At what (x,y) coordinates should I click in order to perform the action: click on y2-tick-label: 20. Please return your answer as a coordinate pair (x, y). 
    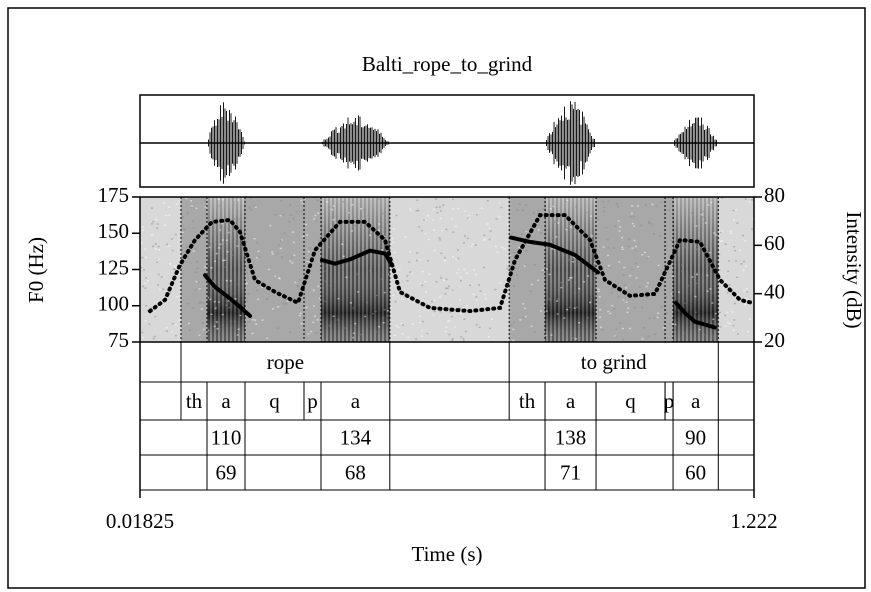
    Looking at the image, I should click on (774, 340).